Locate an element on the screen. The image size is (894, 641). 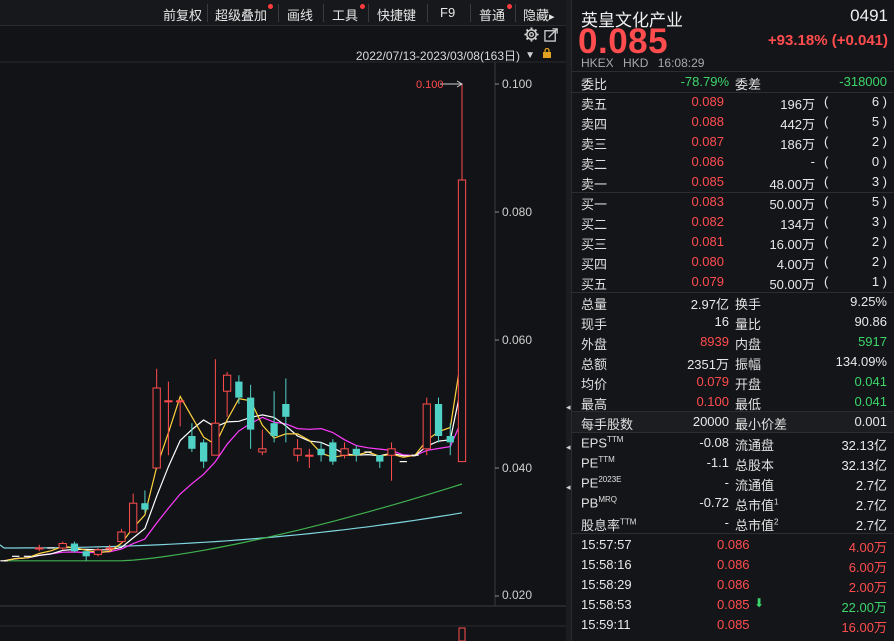
stat-label: 总额 is located at coordinates (594, 364).